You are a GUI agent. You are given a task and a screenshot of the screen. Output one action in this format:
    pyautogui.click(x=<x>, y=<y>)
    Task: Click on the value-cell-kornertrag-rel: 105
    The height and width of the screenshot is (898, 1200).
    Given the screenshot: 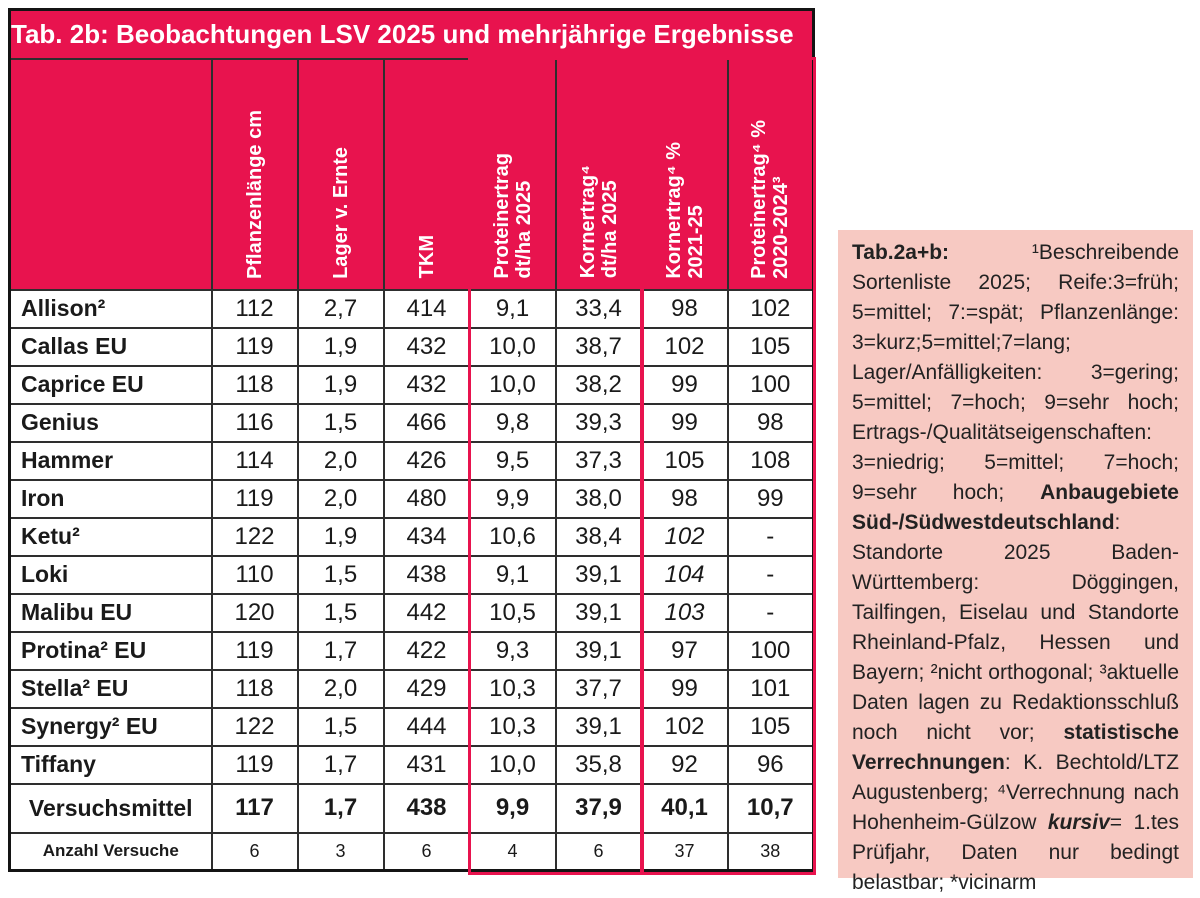 What is the action you would take?
    pyautogui.click(x=684, y=460)
    